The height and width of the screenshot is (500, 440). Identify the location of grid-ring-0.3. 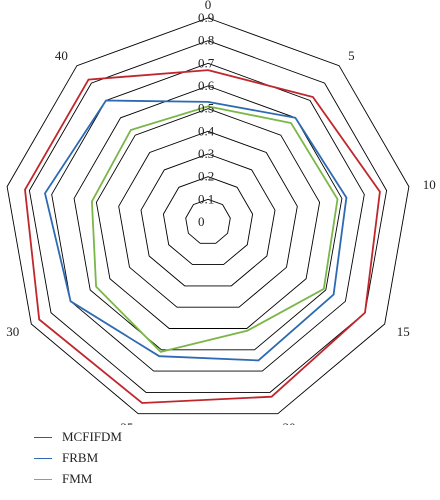
(208, 220).